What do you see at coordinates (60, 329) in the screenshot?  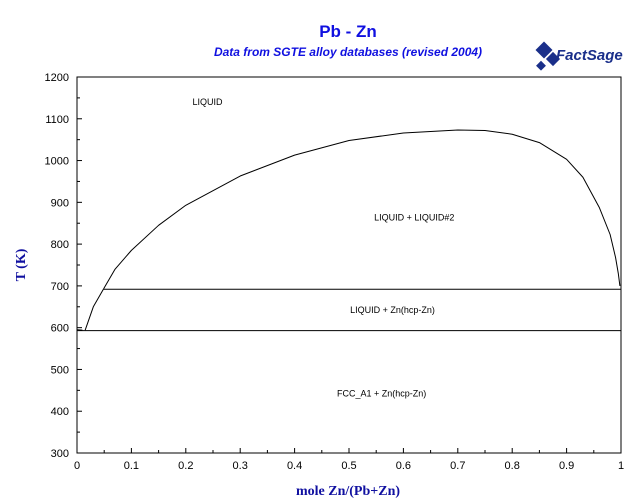 I see `y-tick-label: 600` at bounding box center [60, 329].